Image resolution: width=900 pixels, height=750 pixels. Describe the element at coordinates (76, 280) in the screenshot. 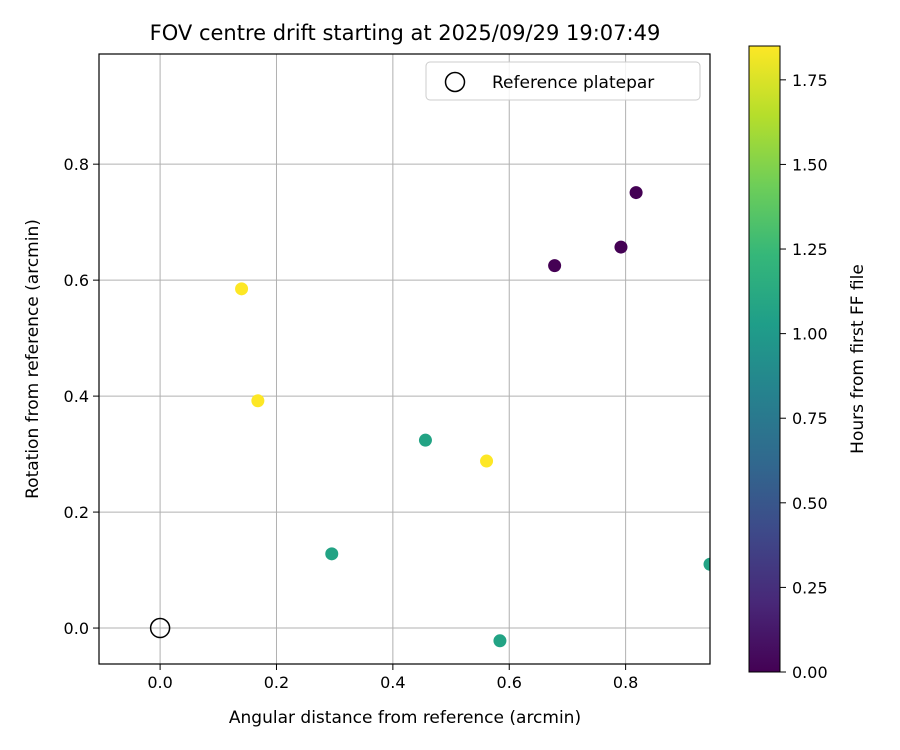

I see `y-tick-label: 0.6` at that location.